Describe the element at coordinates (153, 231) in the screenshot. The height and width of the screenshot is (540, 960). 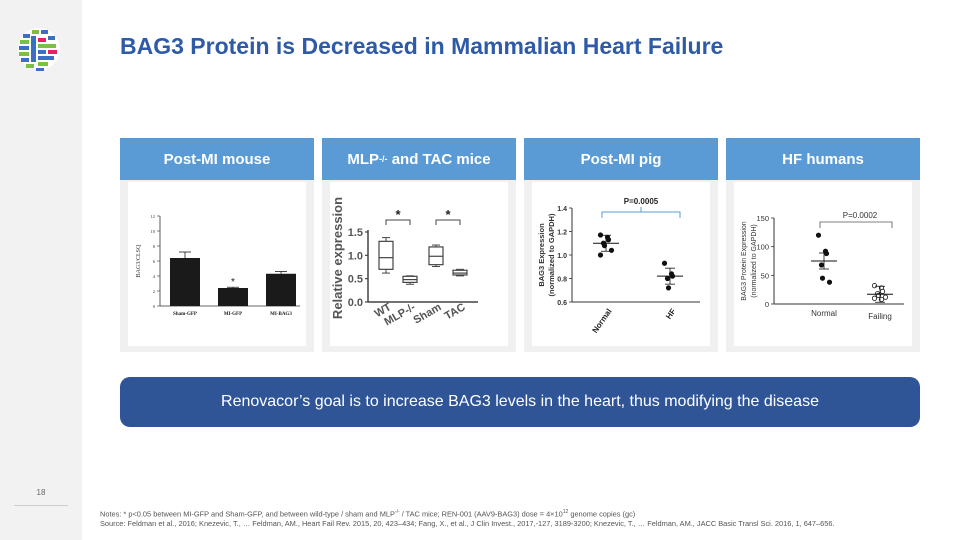
I see `y-tick-label: 10` at that location.